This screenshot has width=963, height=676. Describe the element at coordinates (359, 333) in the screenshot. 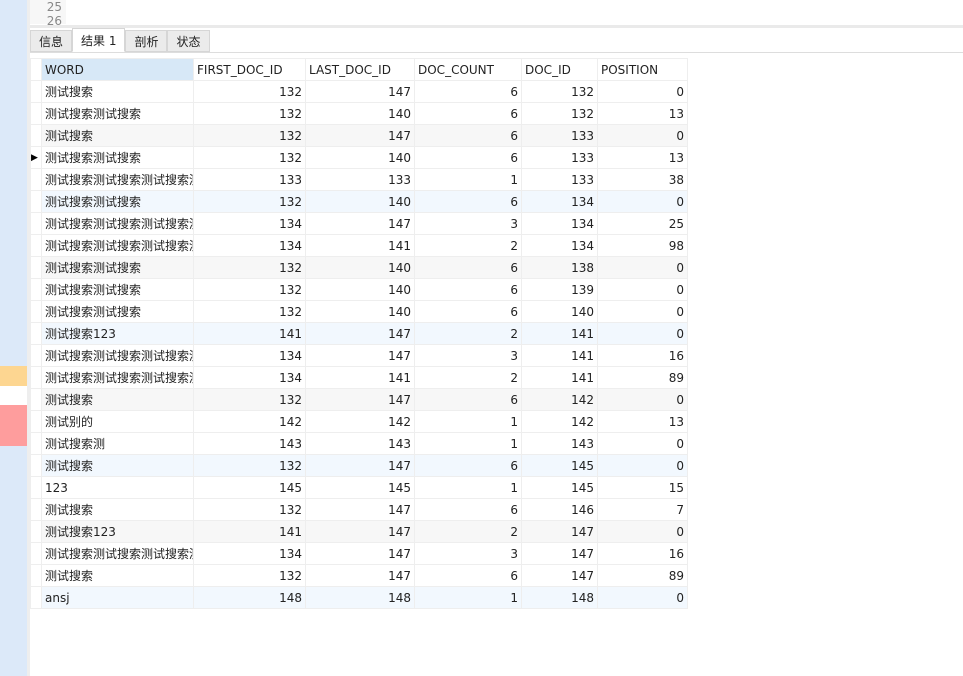

I see `table-row: 测试搜索123 141 147 2 141 0` at that location.